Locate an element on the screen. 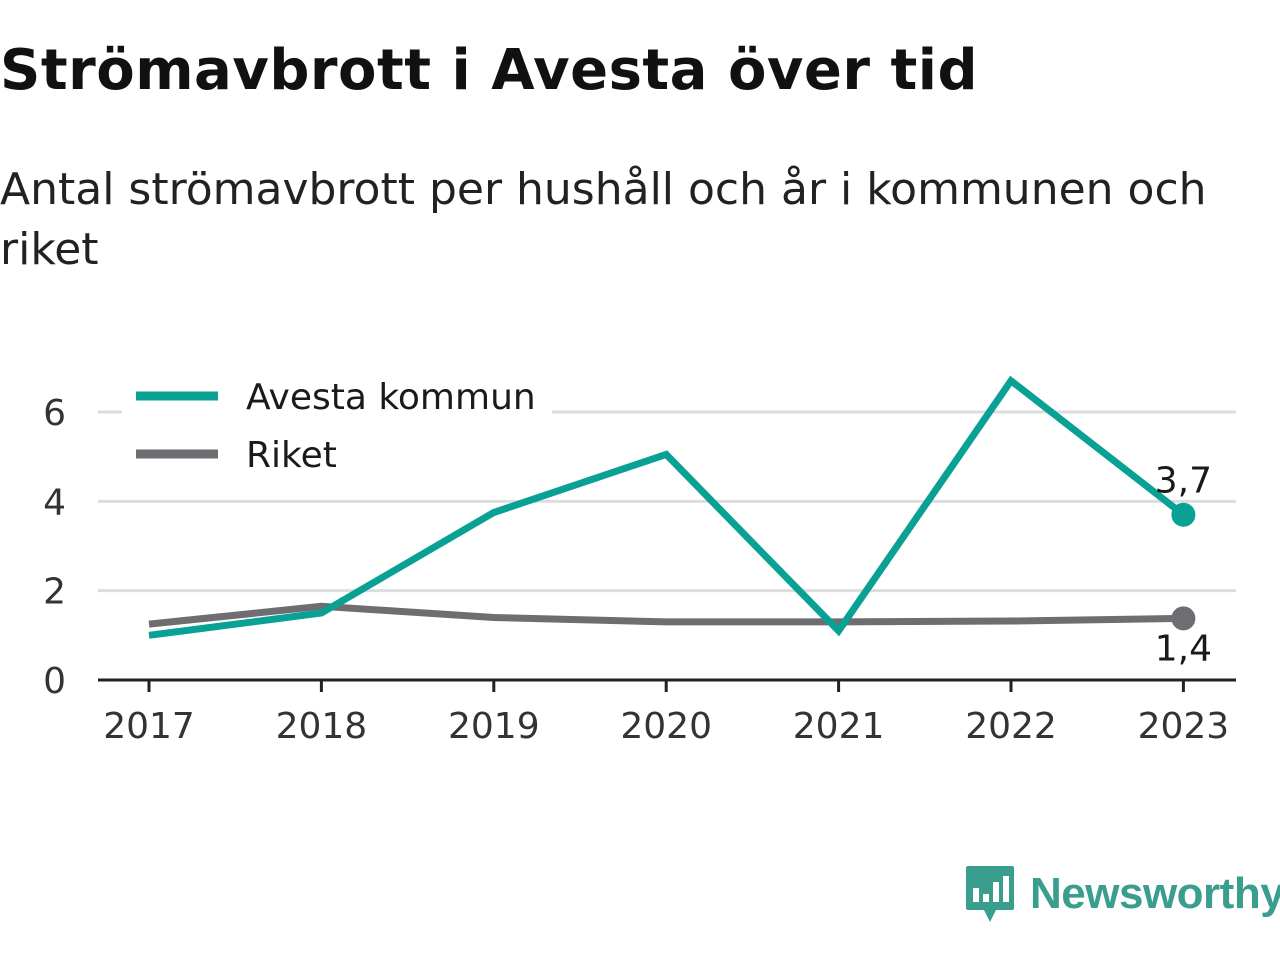 The width and height of the screenshot is (1280, 960). x-tick-label: 2020 is located at coordinates (666, 726).